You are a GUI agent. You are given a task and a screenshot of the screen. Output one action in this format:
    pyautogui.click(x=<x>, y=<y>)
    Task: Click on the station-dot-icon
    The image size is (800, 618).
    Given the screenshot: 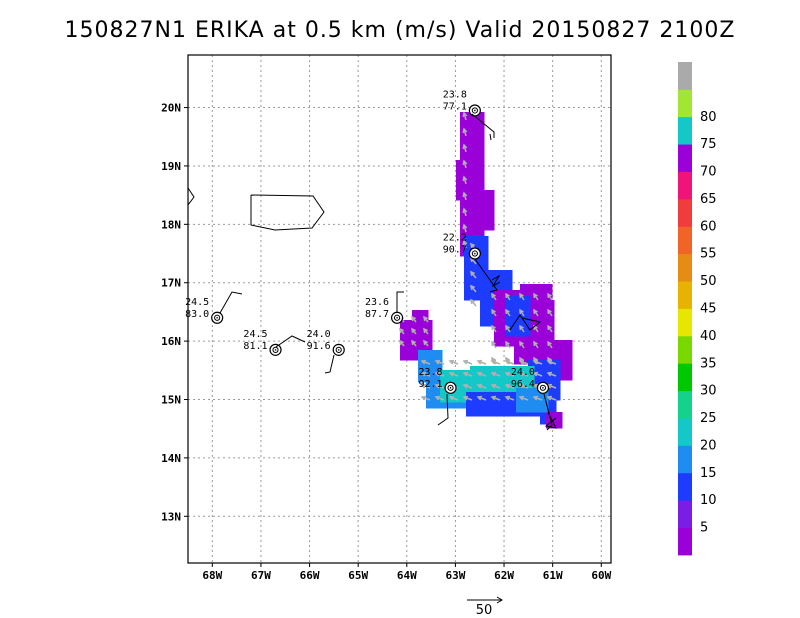 What is the action you would take?
    pyautogui.click(x=475, y=253)
    